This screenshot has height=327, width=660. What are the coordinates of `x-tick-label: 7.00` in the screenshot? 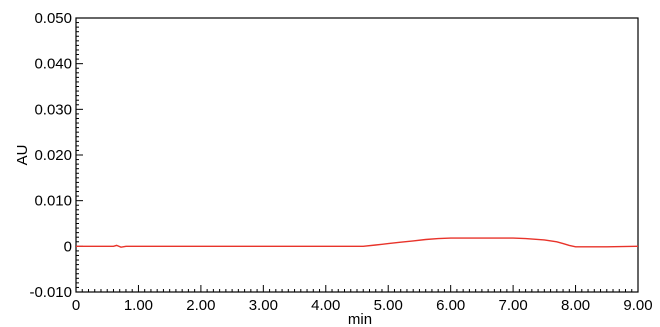 It's located at (513, 305).